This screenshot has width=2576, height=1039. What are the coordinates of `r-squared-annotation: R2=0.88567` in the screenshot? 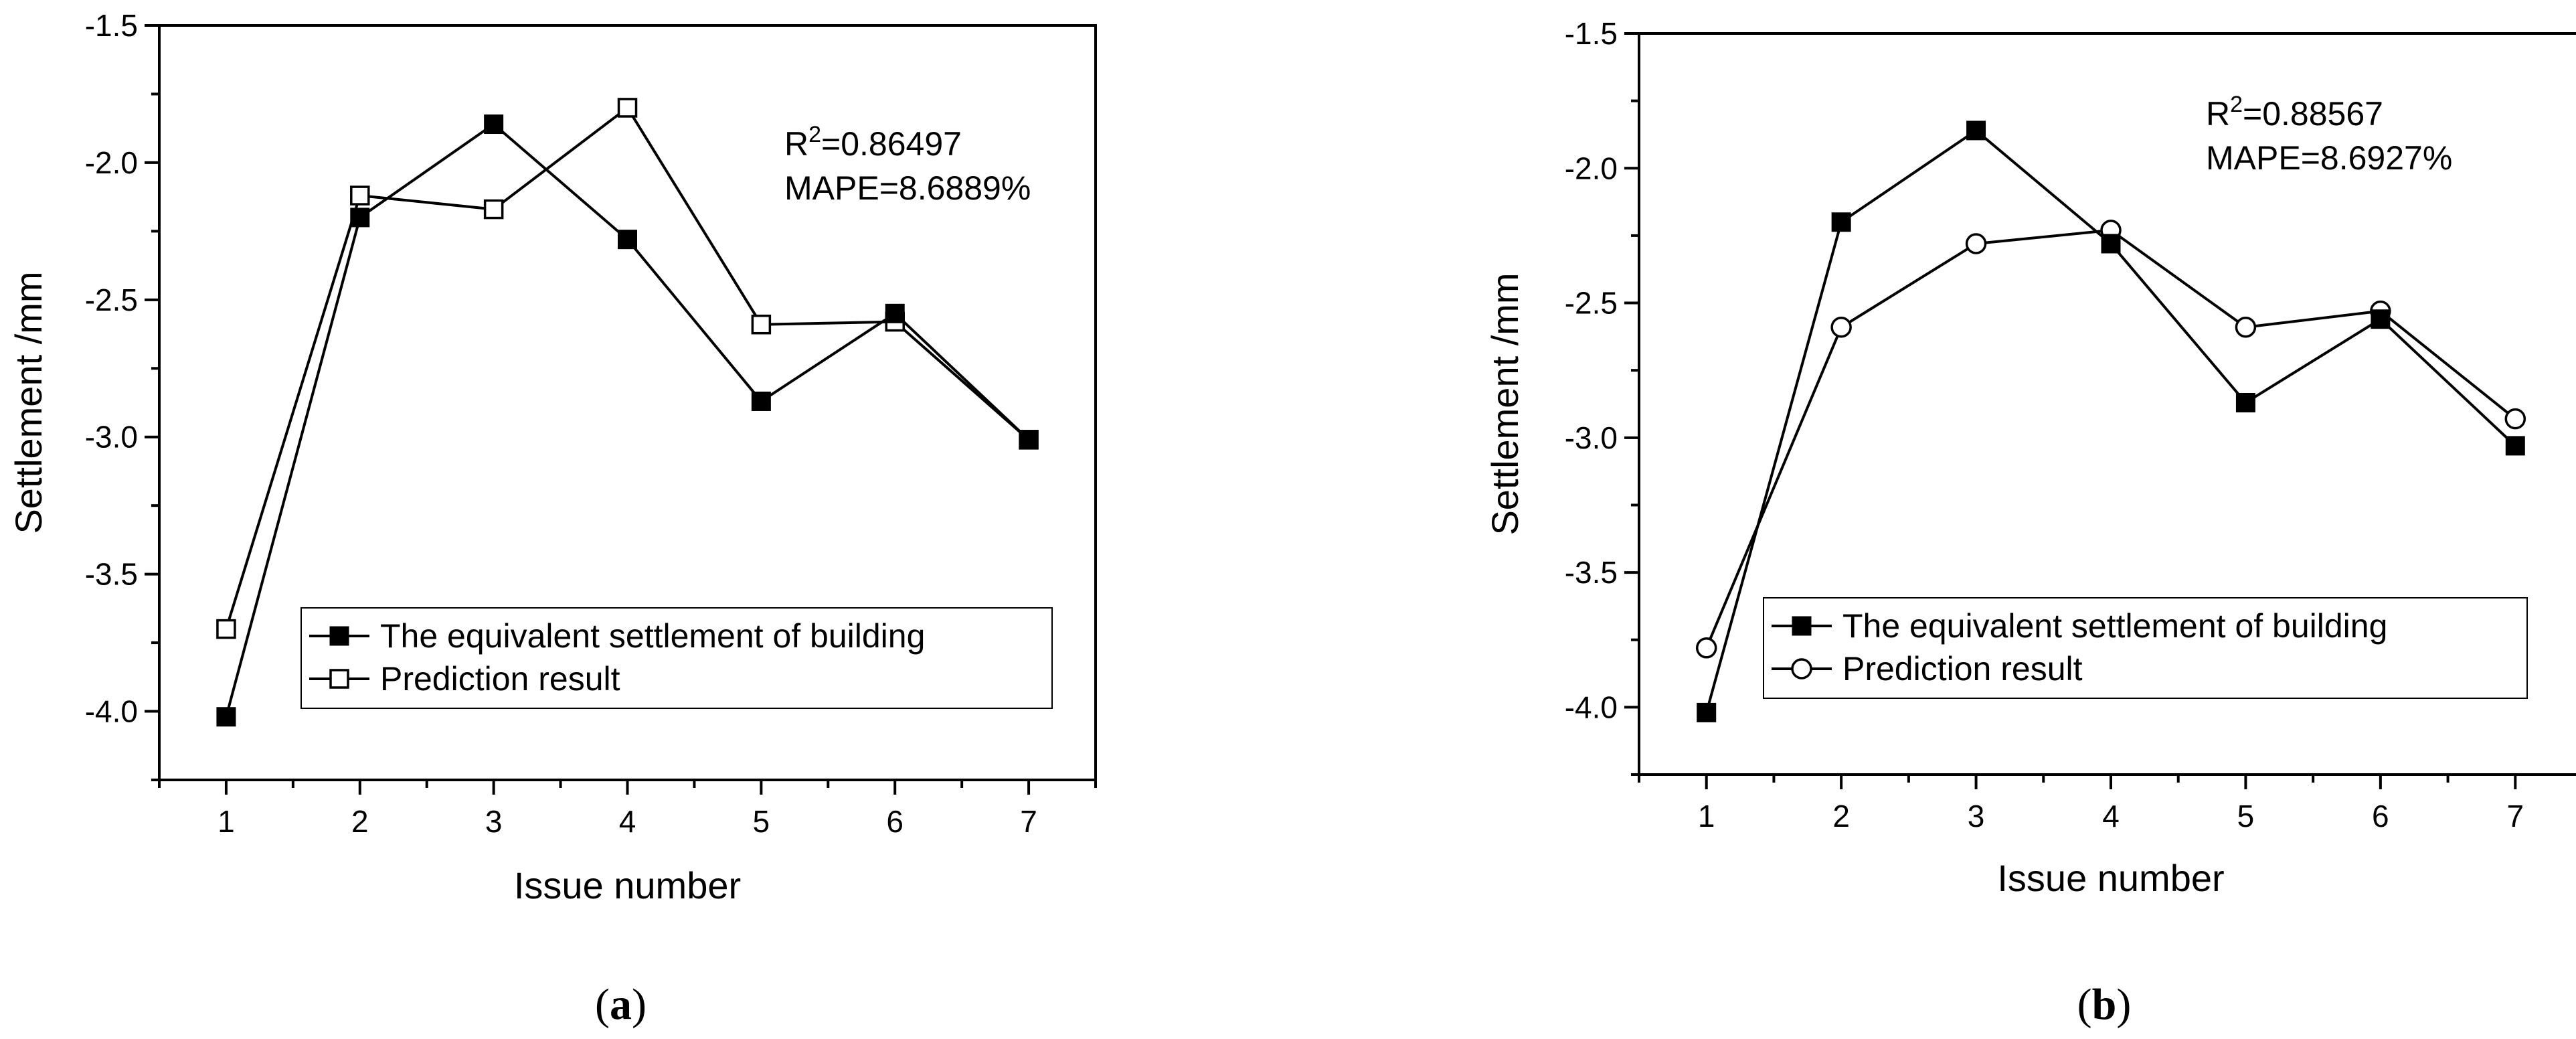 It's located at (2294, 113).